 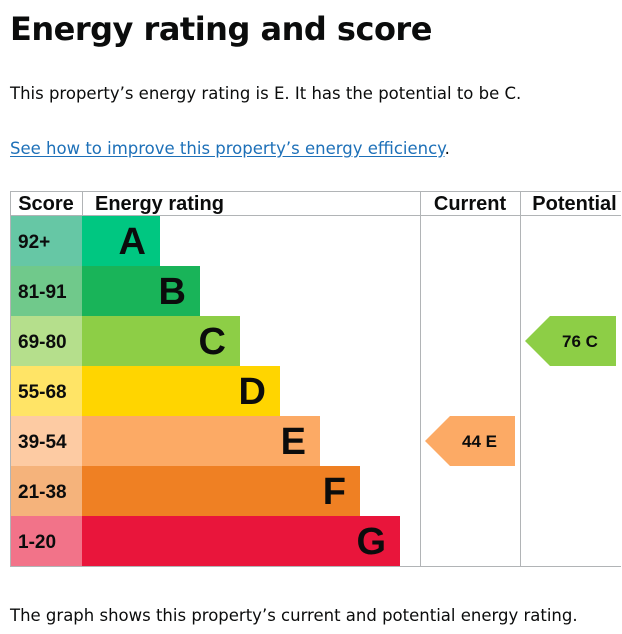 What do you see at coordinates (479, 441) in the screenshot?
I see `current-rating-label: 44 E` at bounding box center [479, 441].